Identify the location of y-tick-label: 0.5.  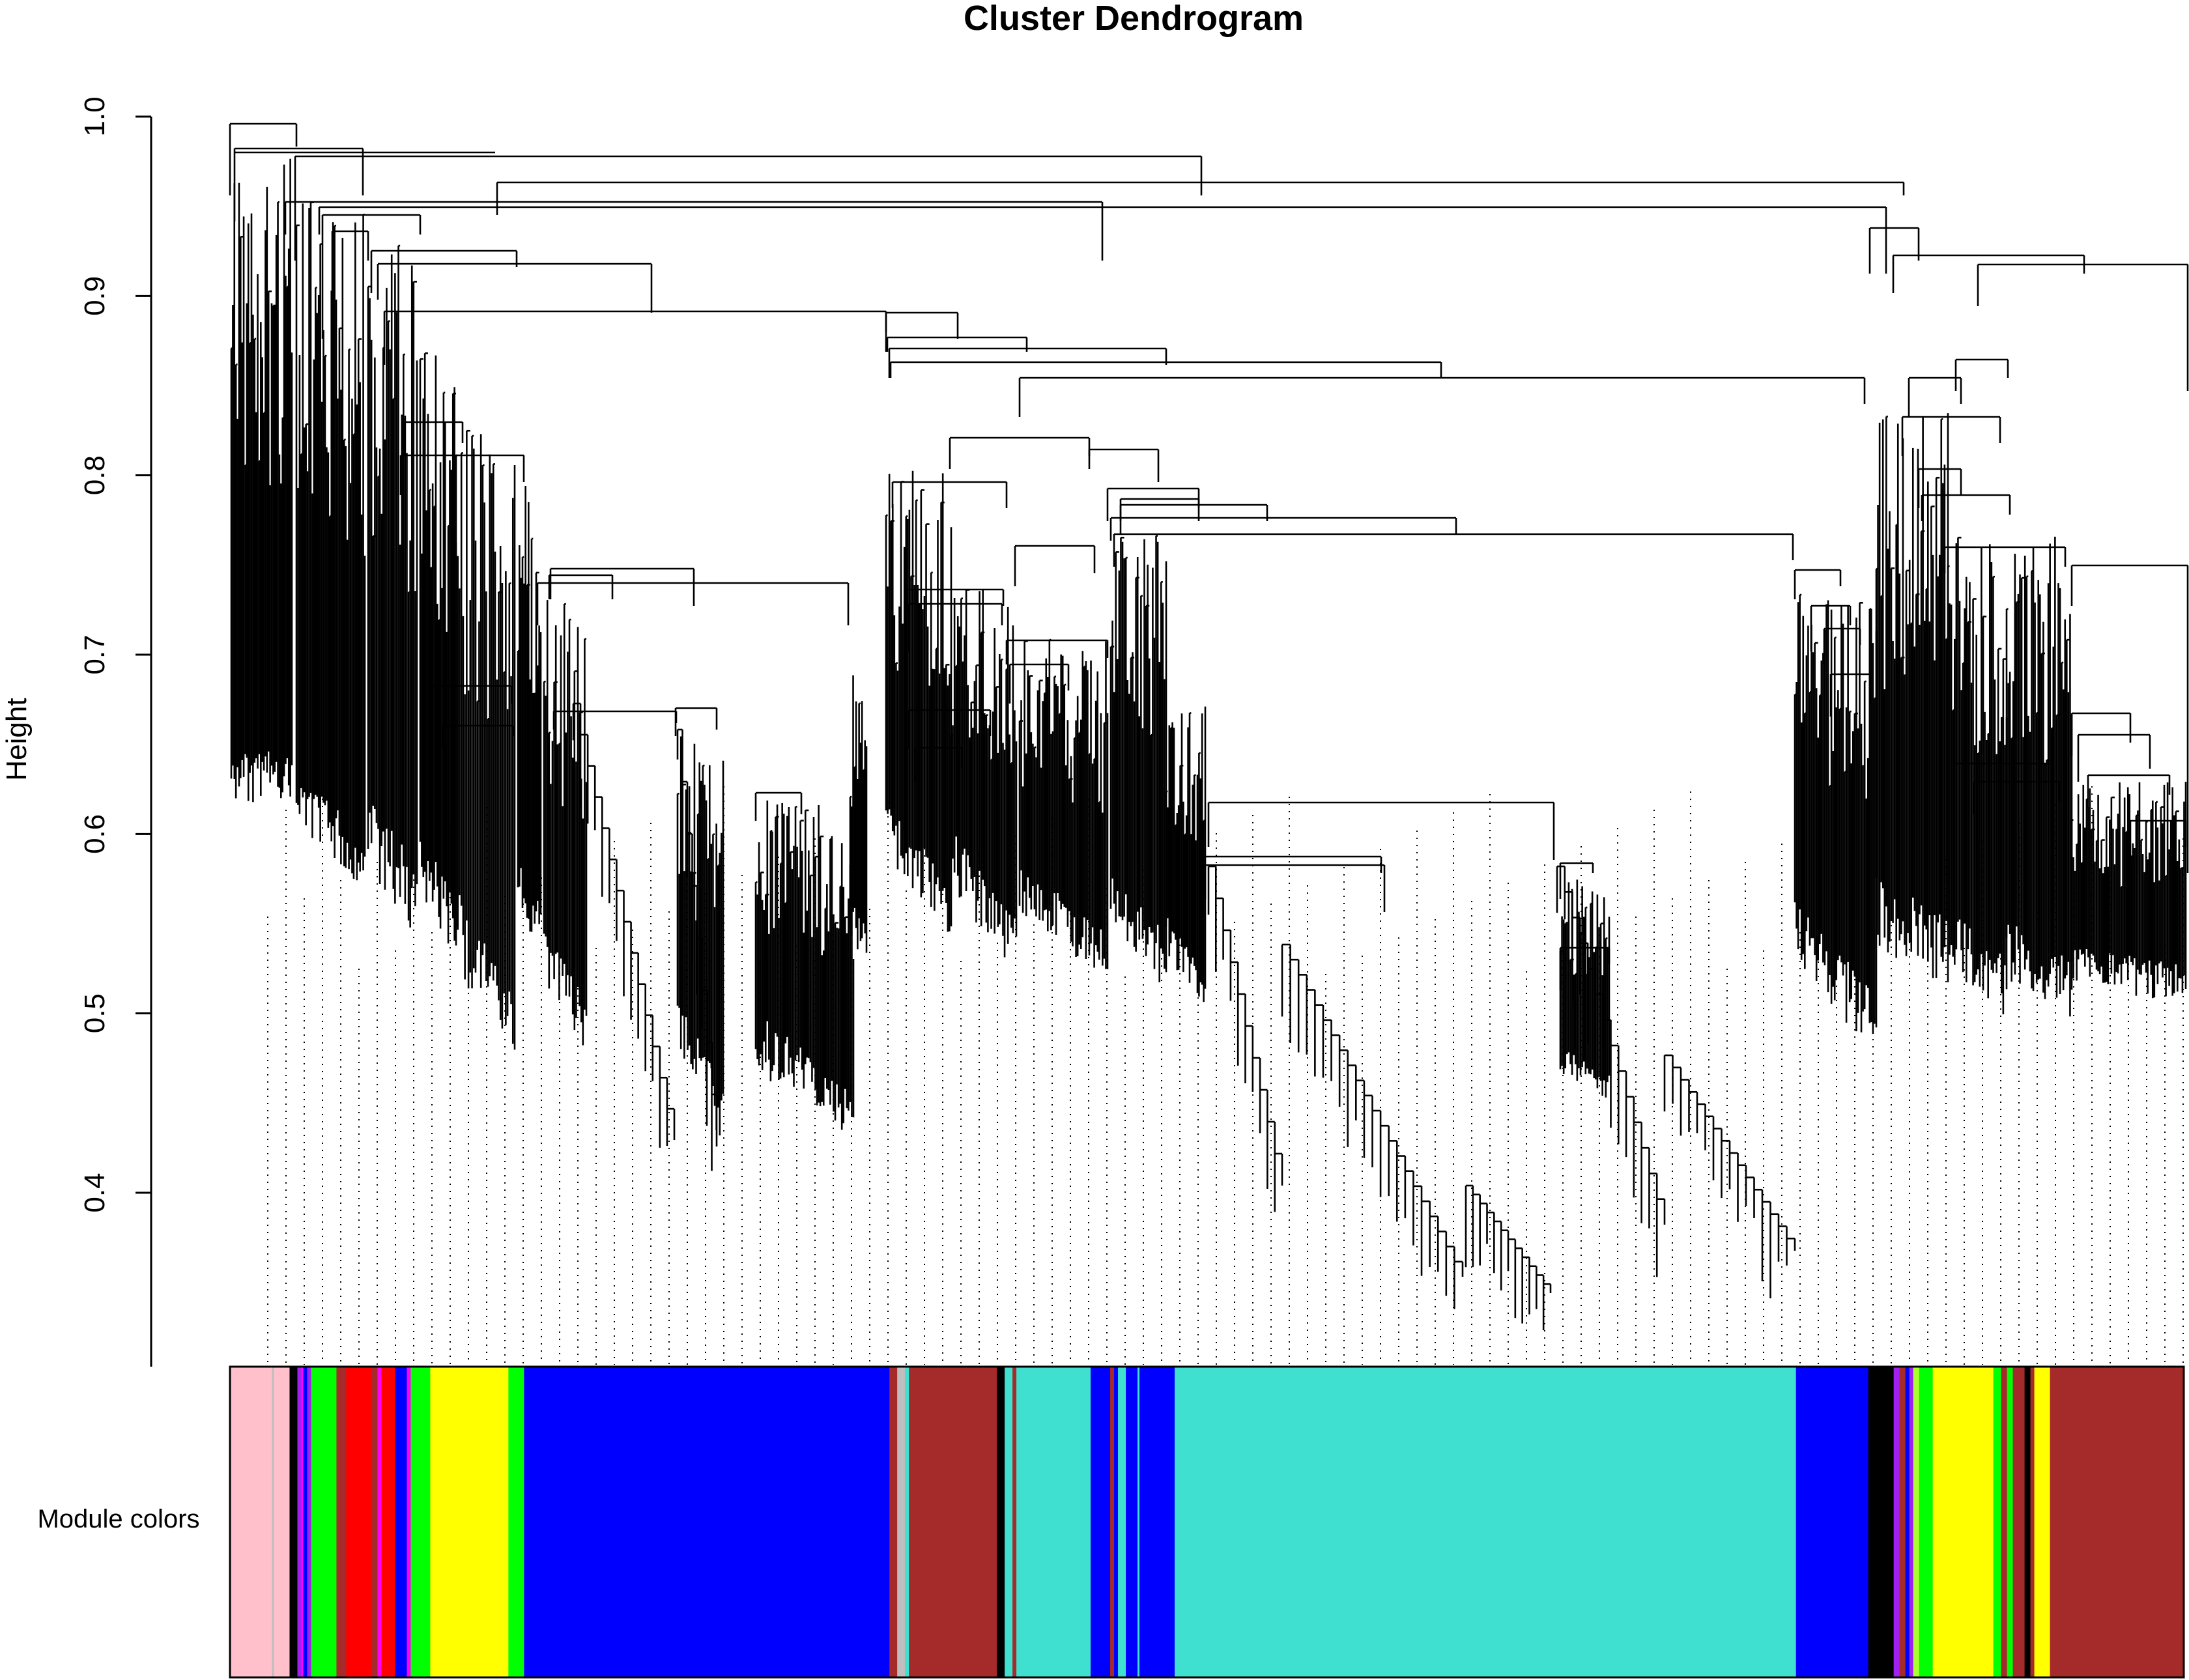
(95, 1013).